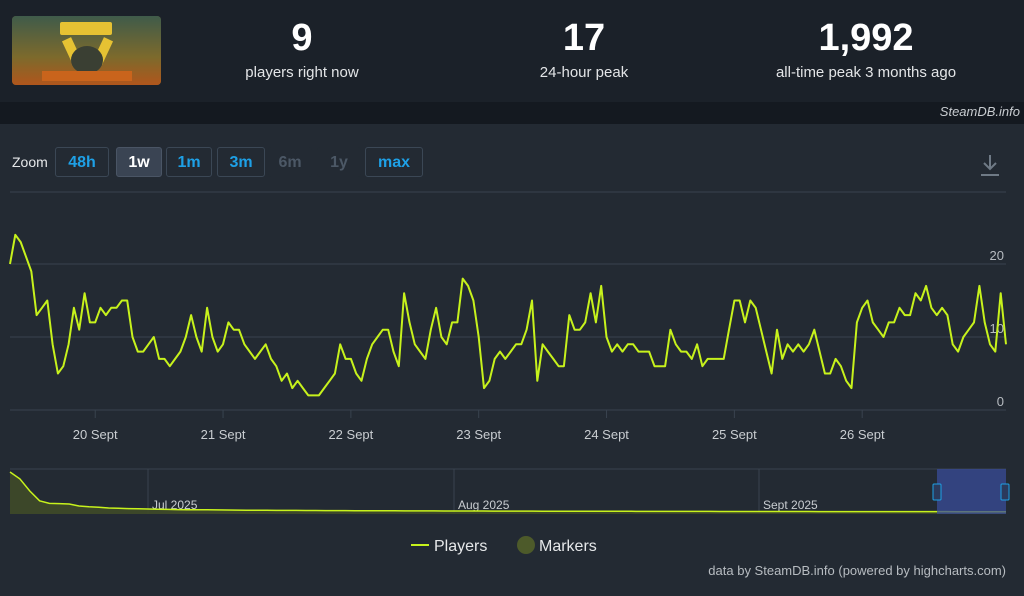 The image size is (1024, 596). Describe the element at coordinates (302, 38) in the screenshot. I see `current-players-value: 9` at that location.